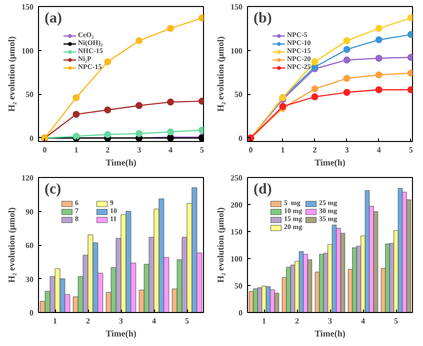 The image size is (423, 346). Describe the element at coordinates (30, 279) in the screenshot. I see `y-tick-label: 30` at that location.